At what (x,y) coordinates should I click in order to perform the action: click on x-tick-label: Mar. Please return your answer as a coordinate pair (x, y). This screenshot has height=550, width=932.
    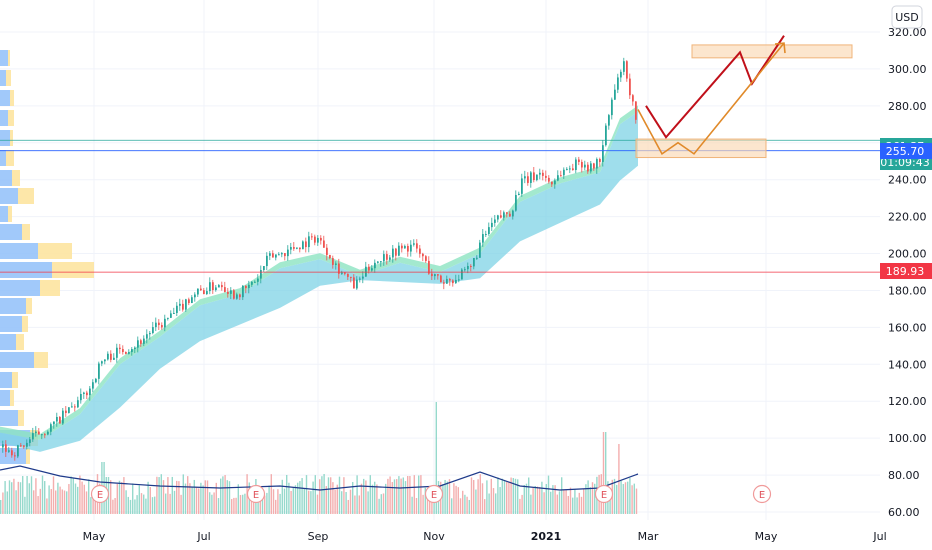
    Looking at the image, I should click on (648, 536).